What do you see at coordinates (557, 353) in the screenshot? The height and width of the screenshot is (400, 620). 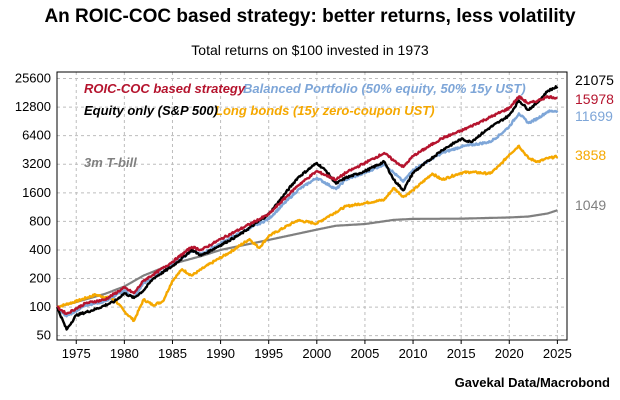 I see `x-tick-label: 2025` at bounding box center [557, 353].